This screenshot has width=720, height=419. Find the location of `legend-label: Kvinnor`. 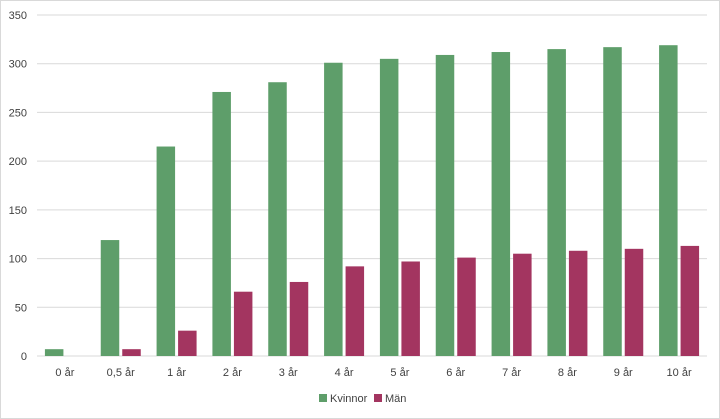

legend-label: Kvinnor is located at coordinates (349, 399).